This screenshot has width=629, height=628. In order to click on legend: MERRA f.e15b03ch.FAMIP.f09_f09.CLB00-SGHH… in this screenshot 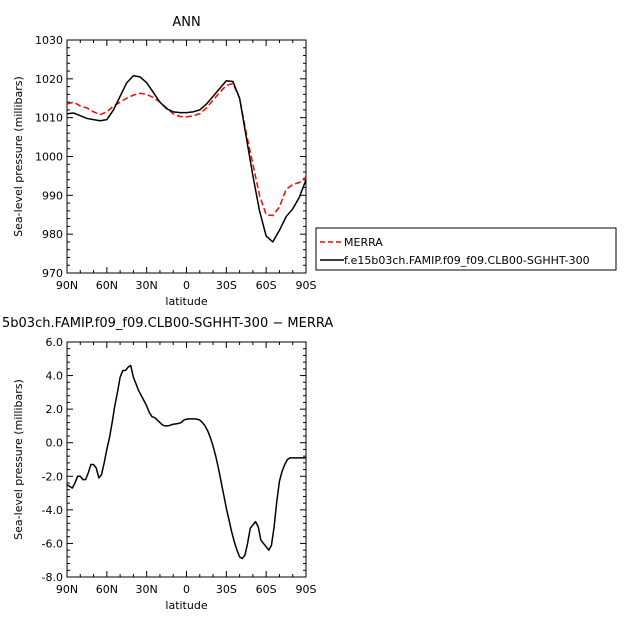, I will do `click(466, 249)`.